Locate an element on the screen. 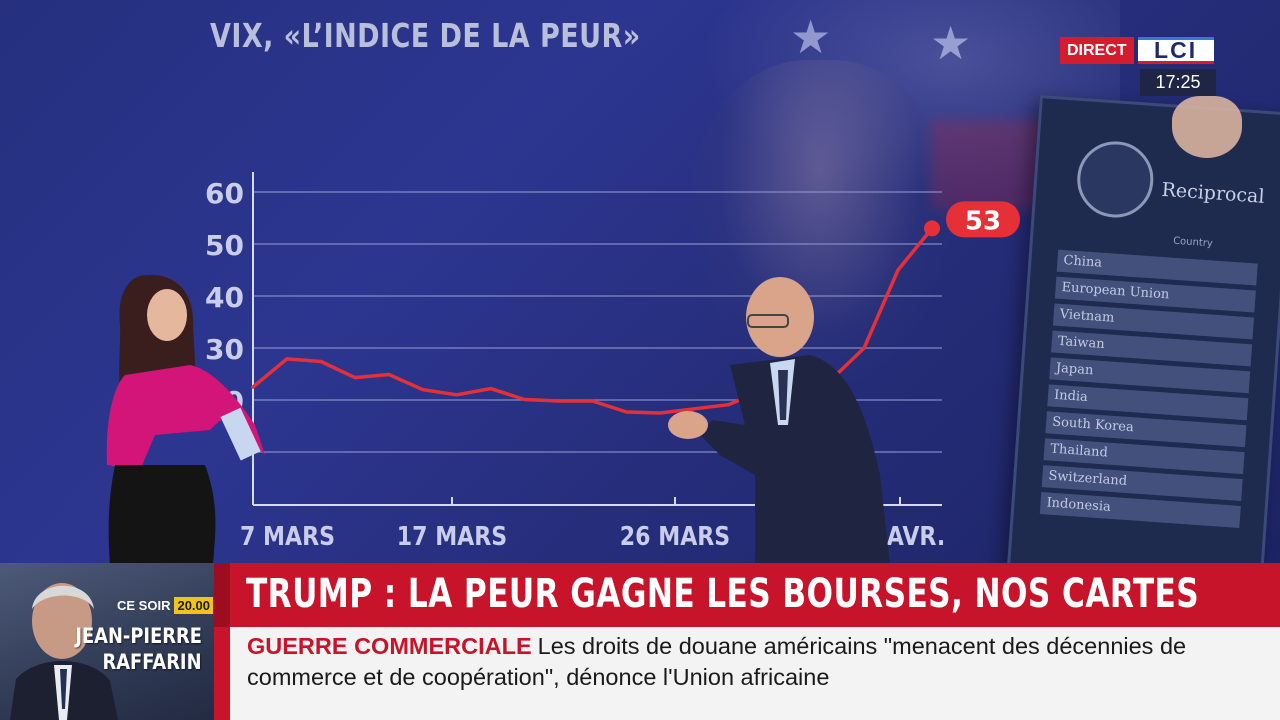 This screenshot has width=1280, height=720. broadcast-clock: 17:25 is located at coordinates (1178, 82).